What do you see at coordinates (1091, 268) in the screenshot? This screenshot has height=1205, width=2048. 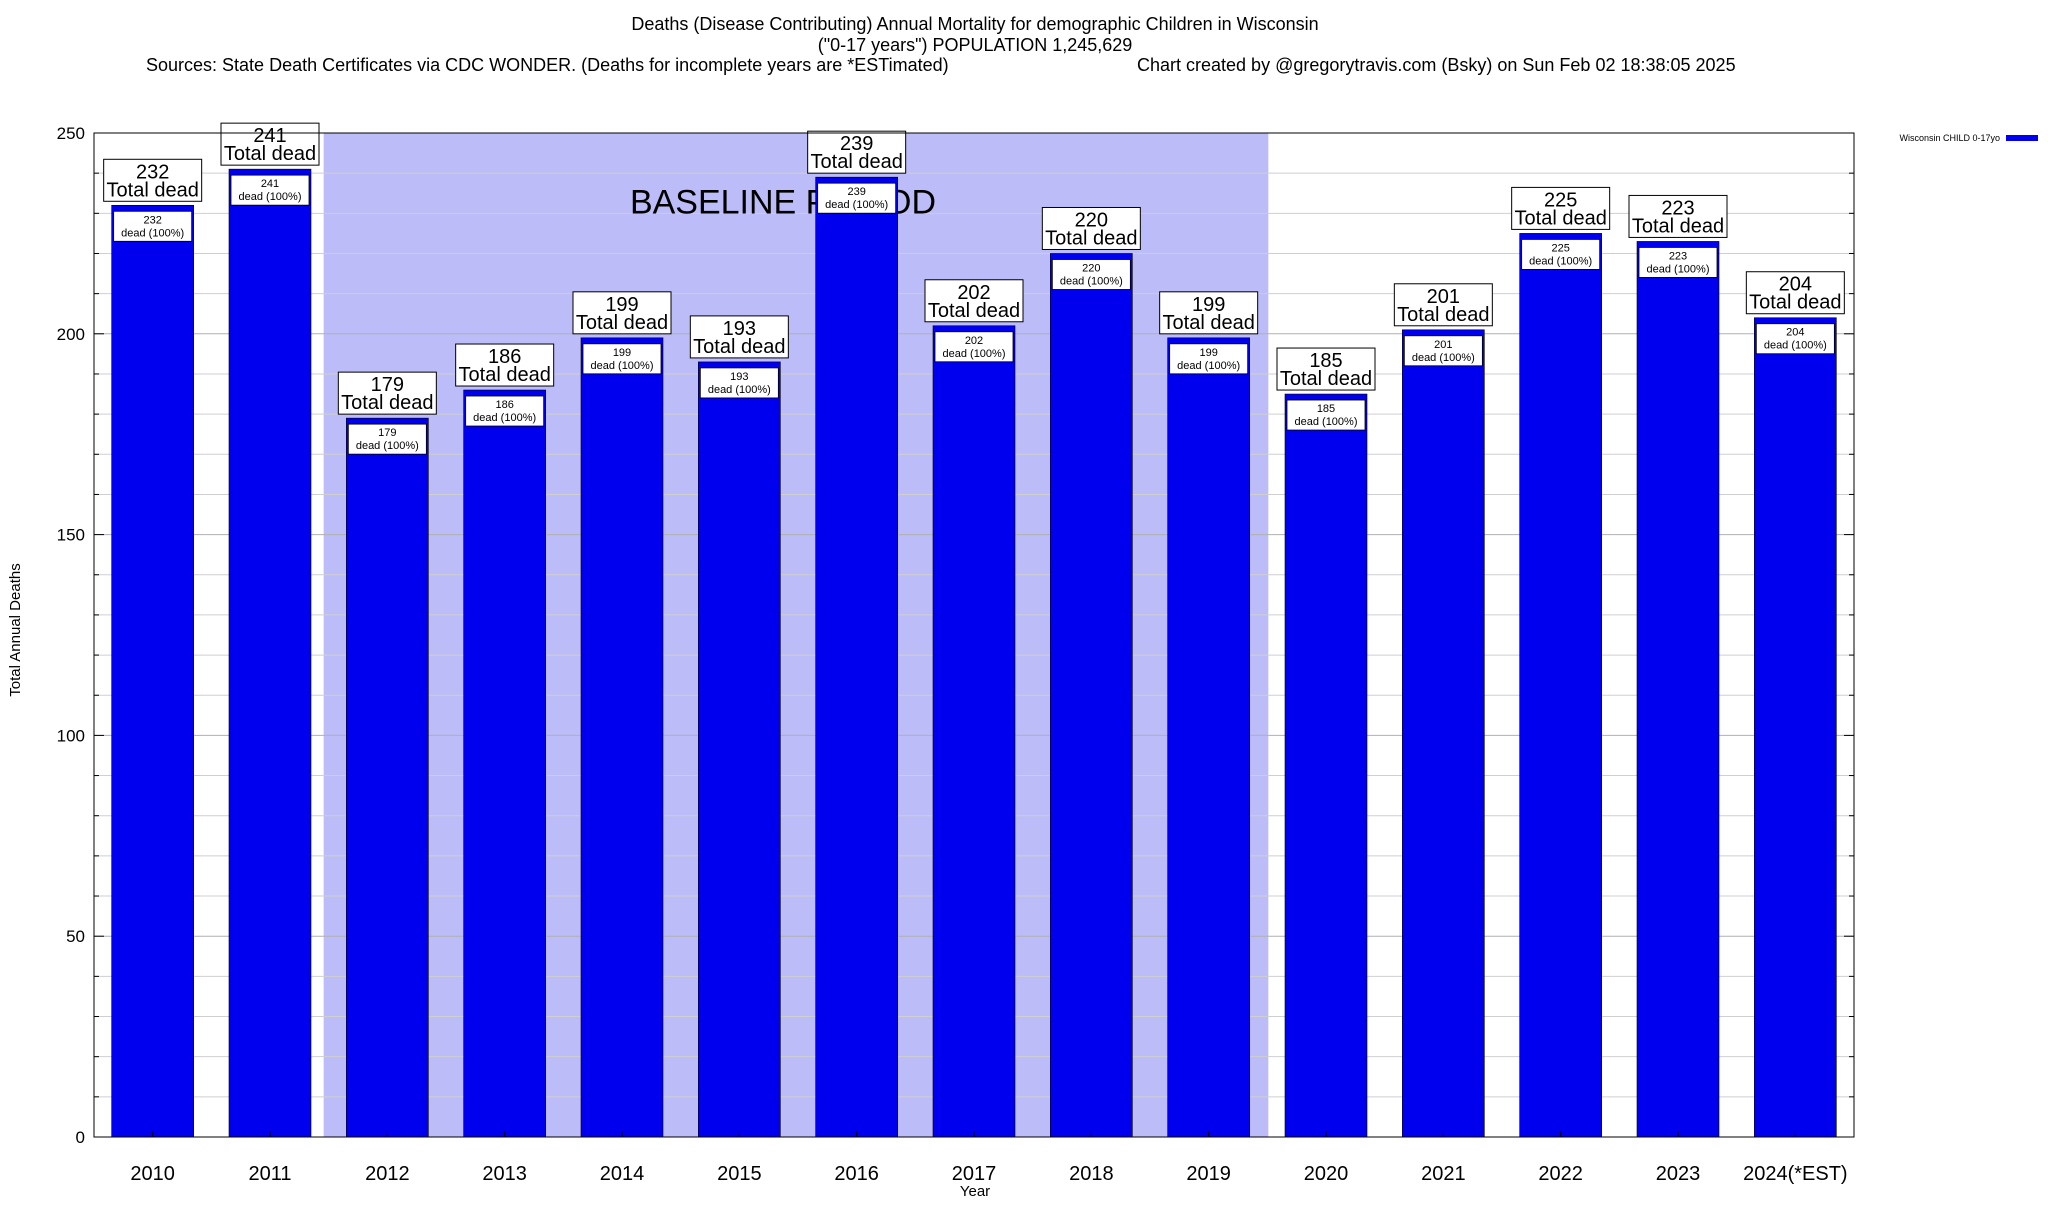 I see `bar-inner-value: 220` at bounding box center [1091, 268].